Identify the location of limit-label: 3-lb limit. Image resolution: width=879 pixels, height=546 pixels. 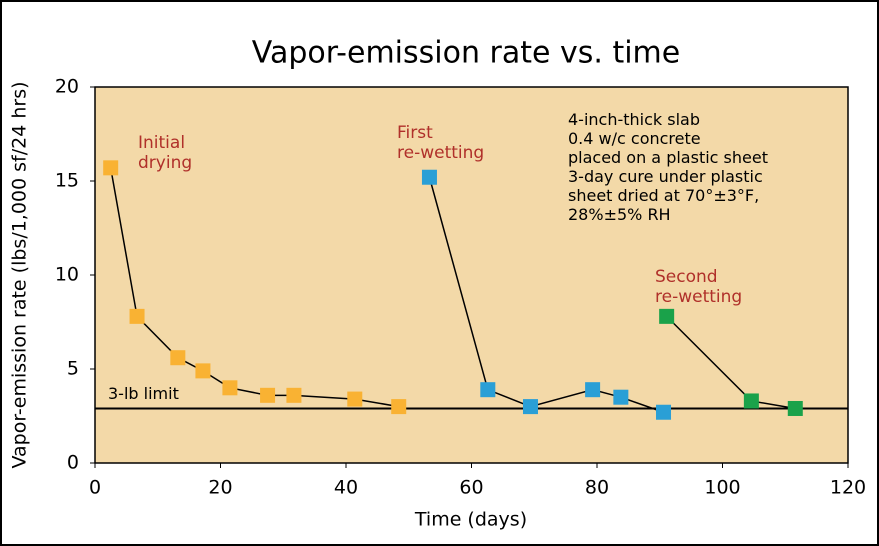
(143, 393).